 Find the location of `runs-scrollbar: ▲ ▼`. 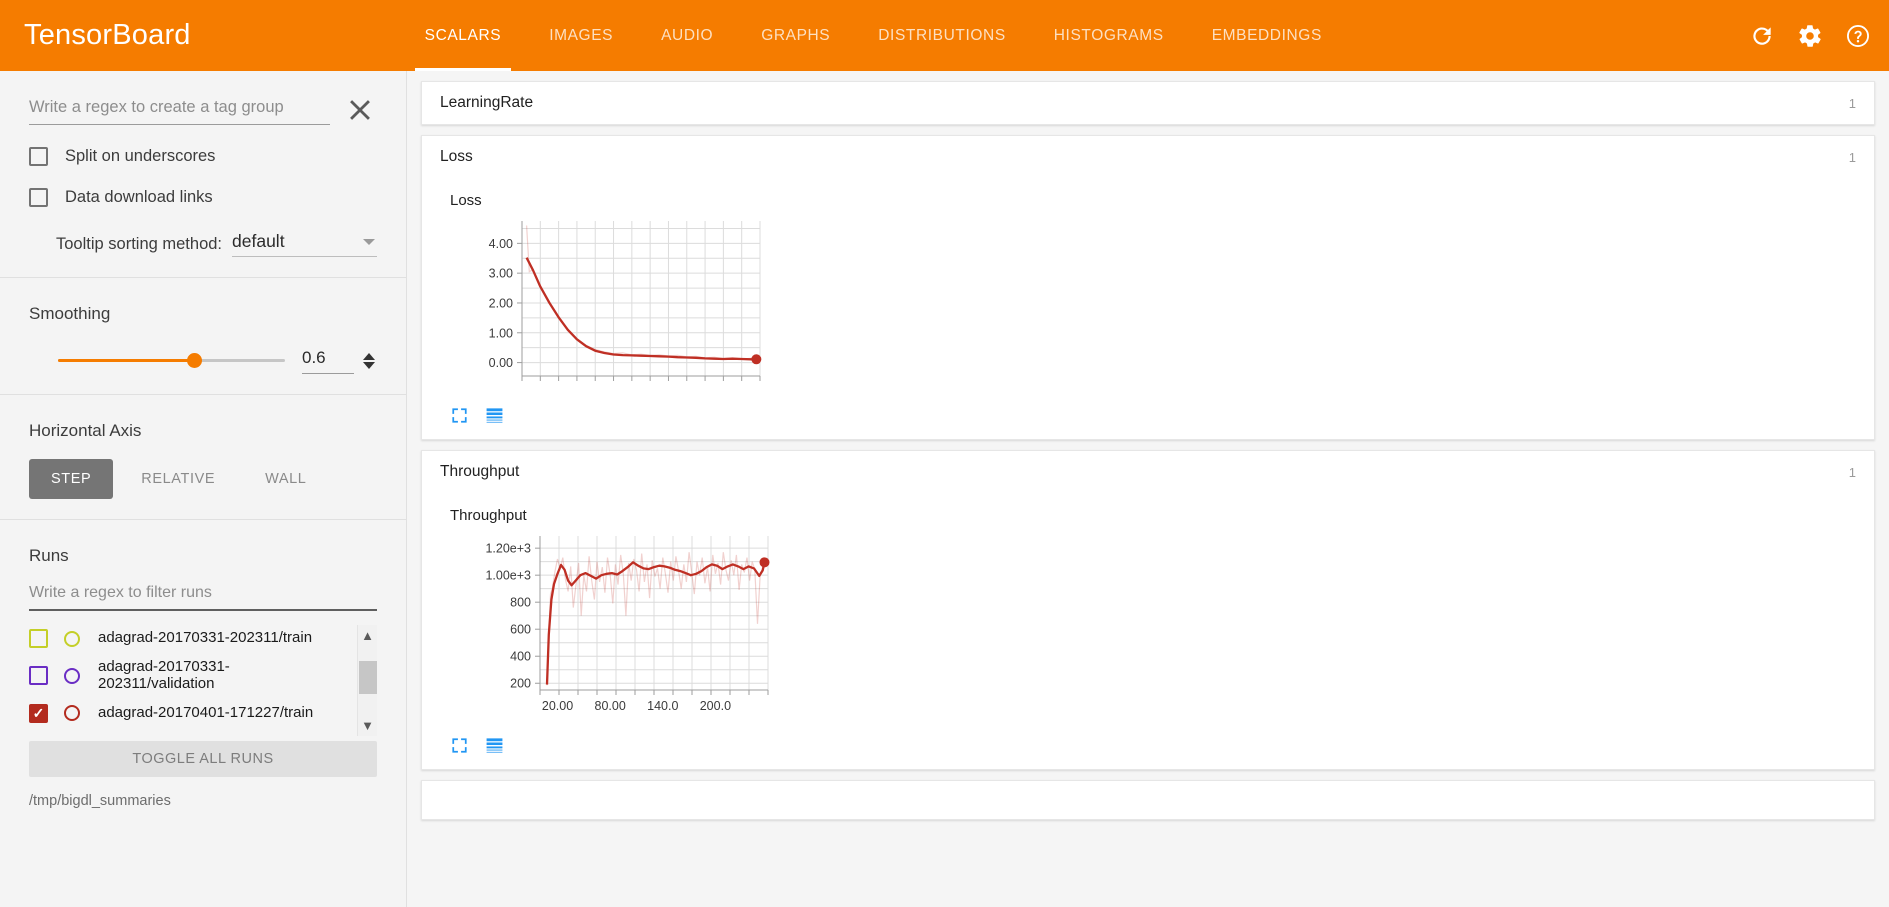

runs-scrollbar: ▲ ▼ is located at coordinates (367, 680).